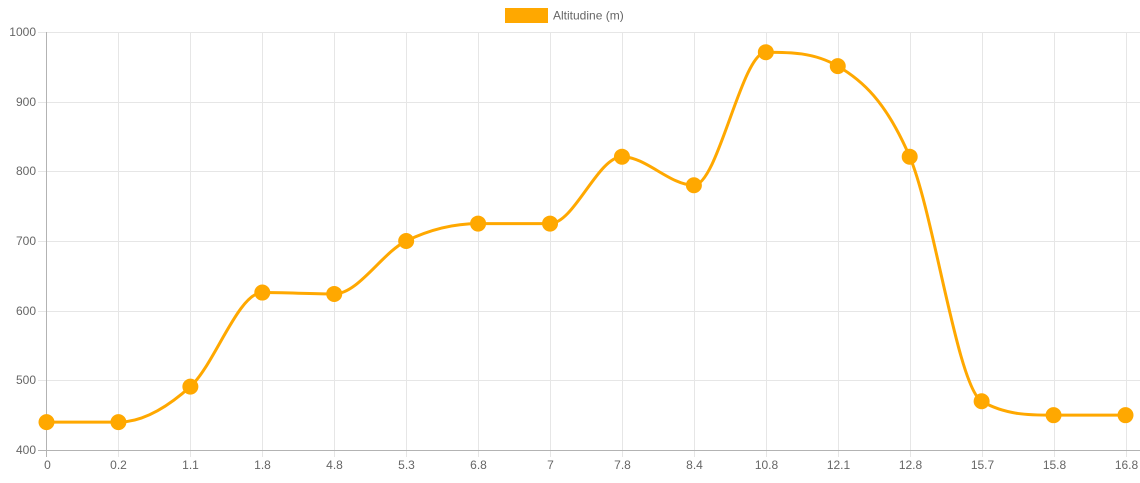  I want to click on y-tick-label: 400, so click(26, 450).